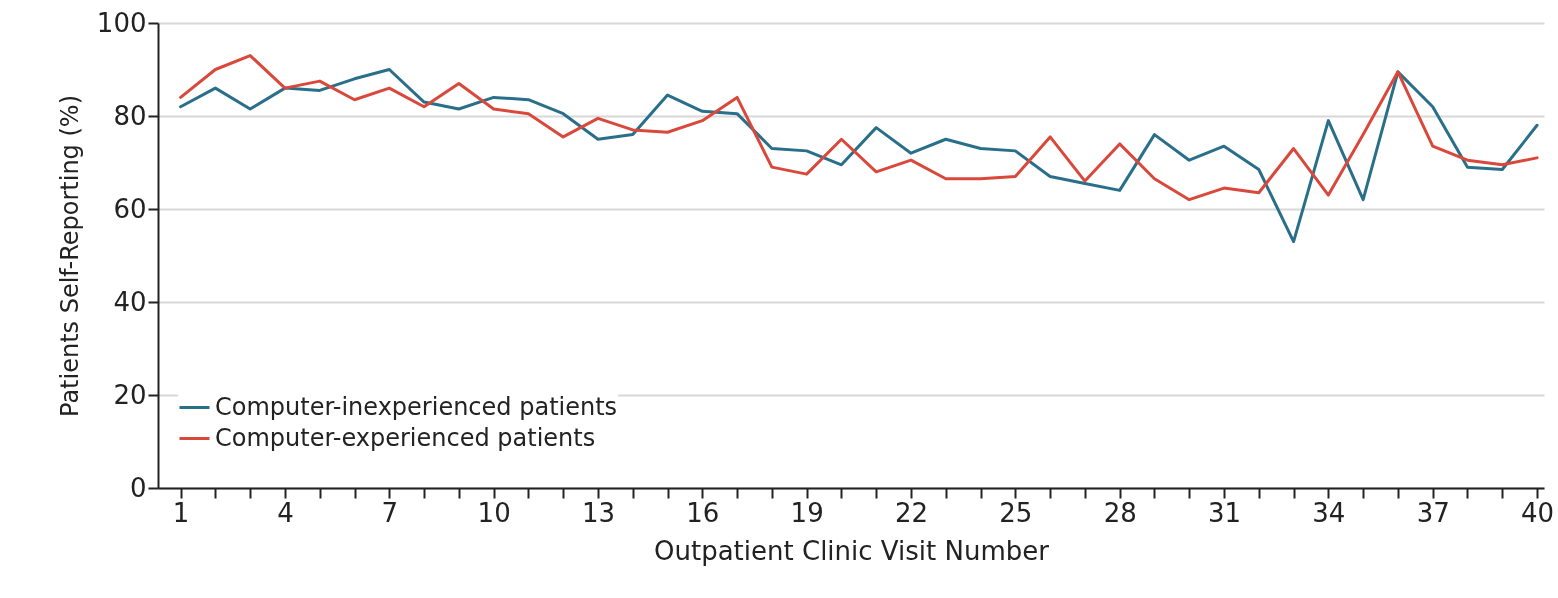 Image resolution: width=1558 pixels, height=598 pixels. What do you see at coordinates (1433, 512) in the screenshot?
I see `x-tick-label: 37` at bounding box center [1433, 512].